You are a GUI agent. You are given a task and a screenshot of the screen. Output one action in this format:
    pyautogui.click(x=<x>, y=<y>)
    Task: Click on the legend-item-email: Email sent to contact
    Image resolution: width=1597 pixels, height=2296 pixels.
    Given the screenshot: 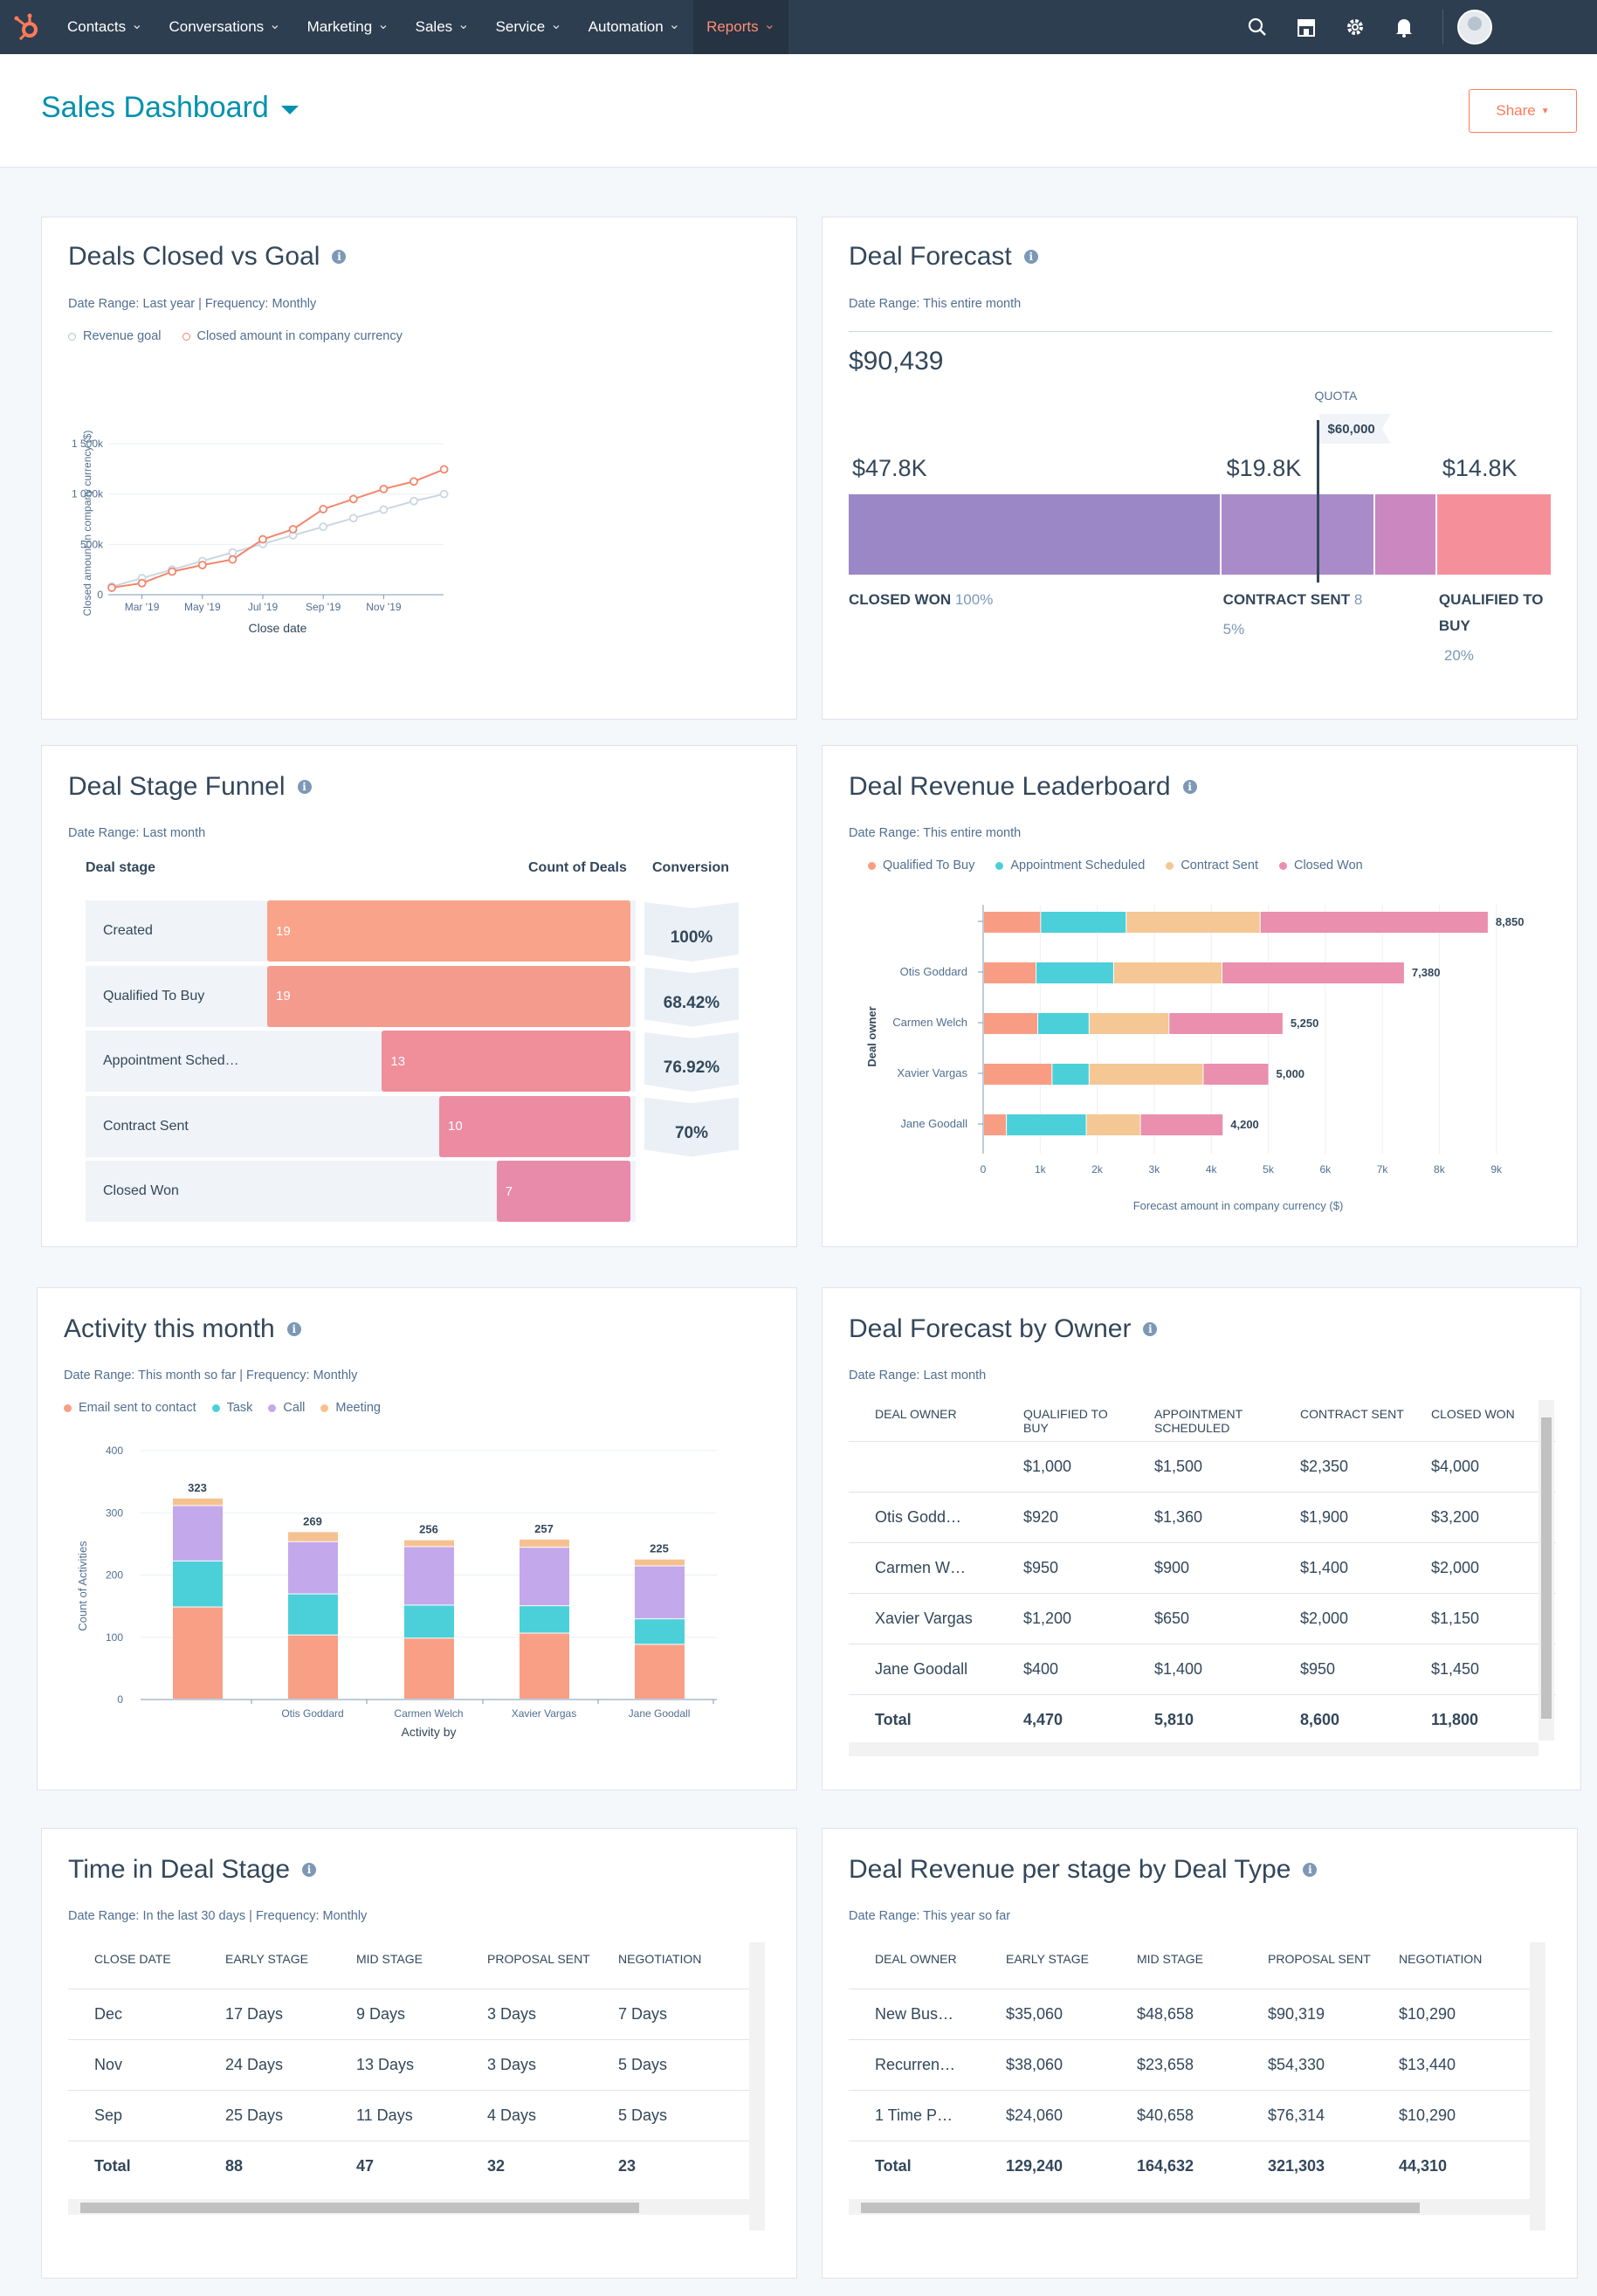 What is the action you would take?
    pyautogui.click(x=130, y=1408)
    